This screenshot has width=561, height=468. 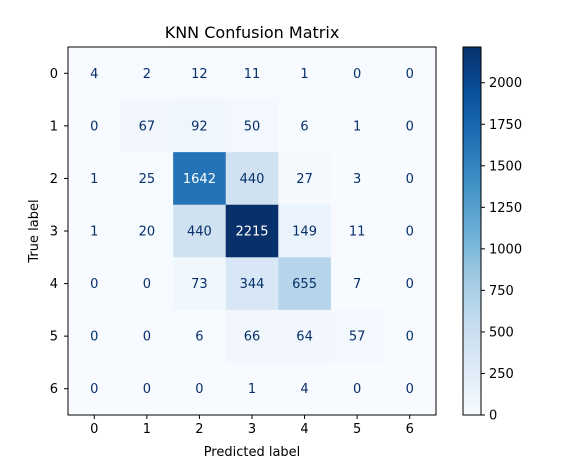 I want to click on cell-value-0-4: 1, so click(x=304, y=74).